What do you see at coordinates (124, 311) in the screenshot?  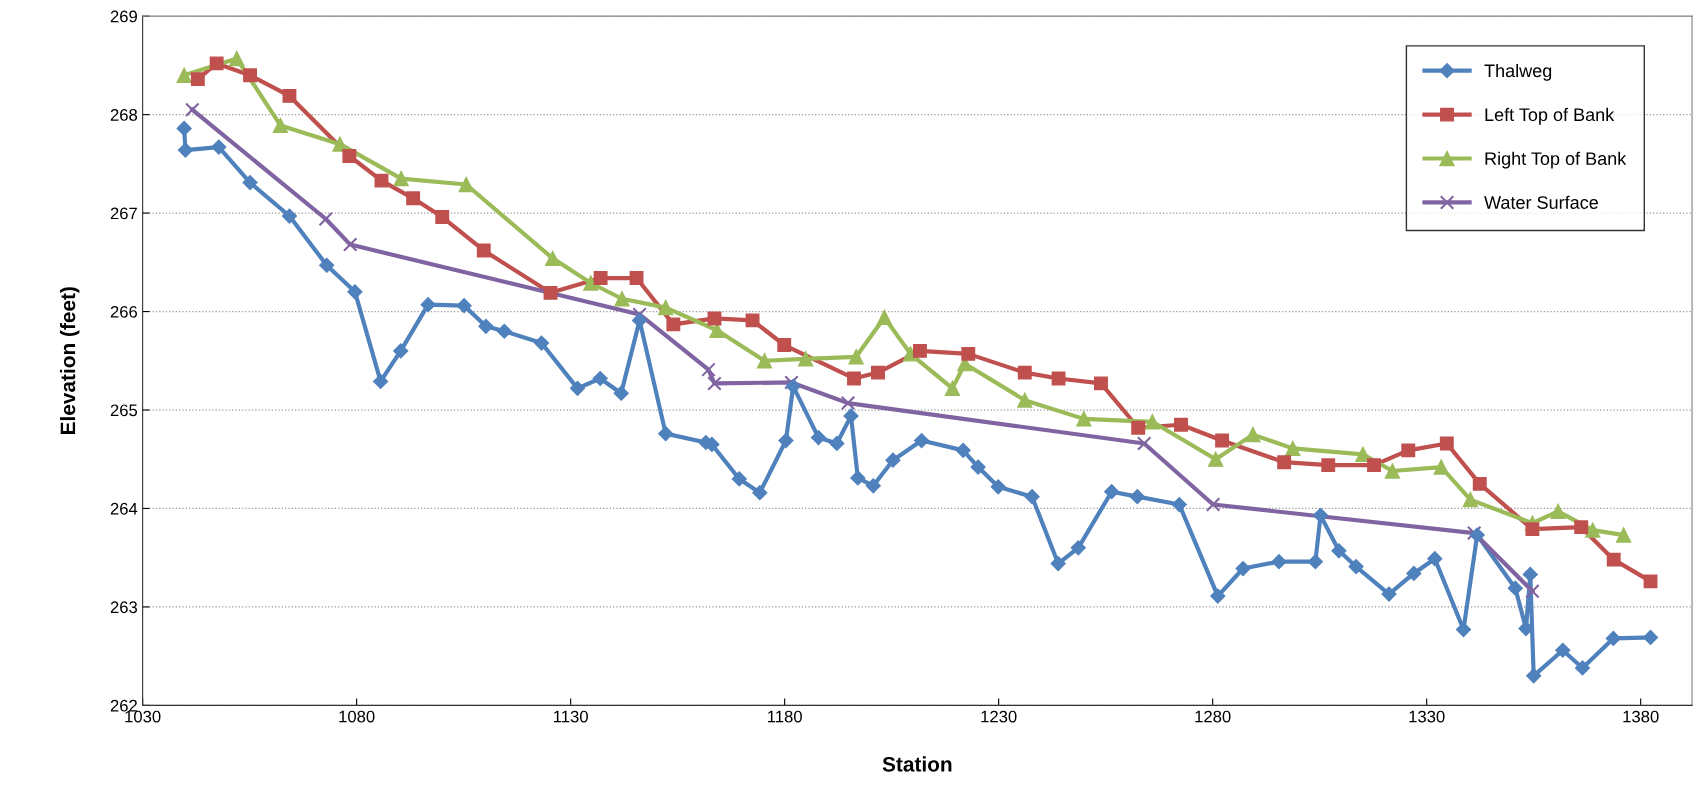 I see `y-tick-label: 266` at bounding box center [124, 311].